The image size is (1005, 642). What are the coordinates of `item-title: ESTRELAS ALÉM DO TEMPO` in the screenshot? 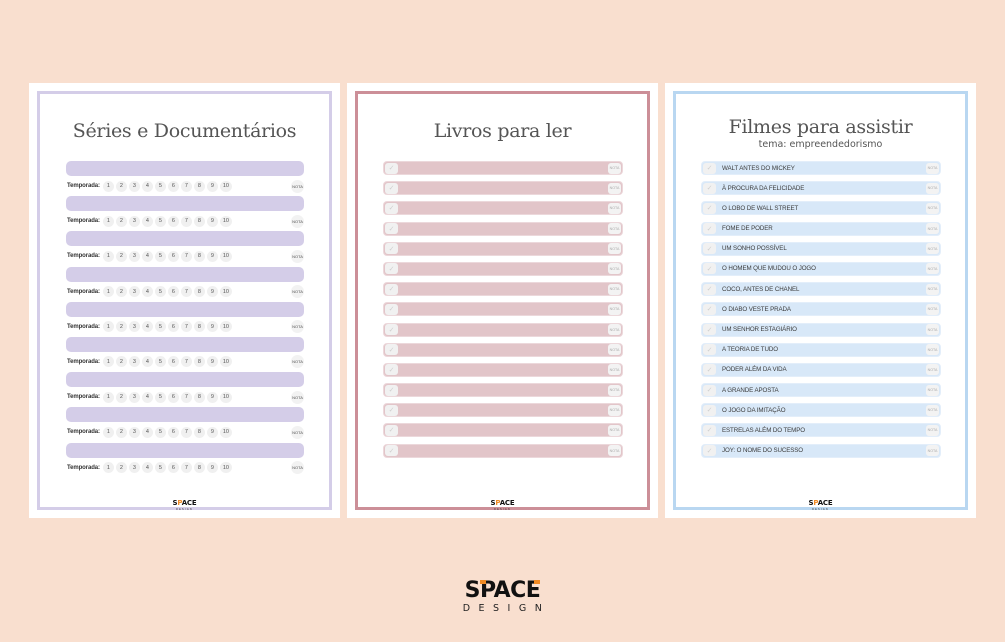 It's located at (763, 430).